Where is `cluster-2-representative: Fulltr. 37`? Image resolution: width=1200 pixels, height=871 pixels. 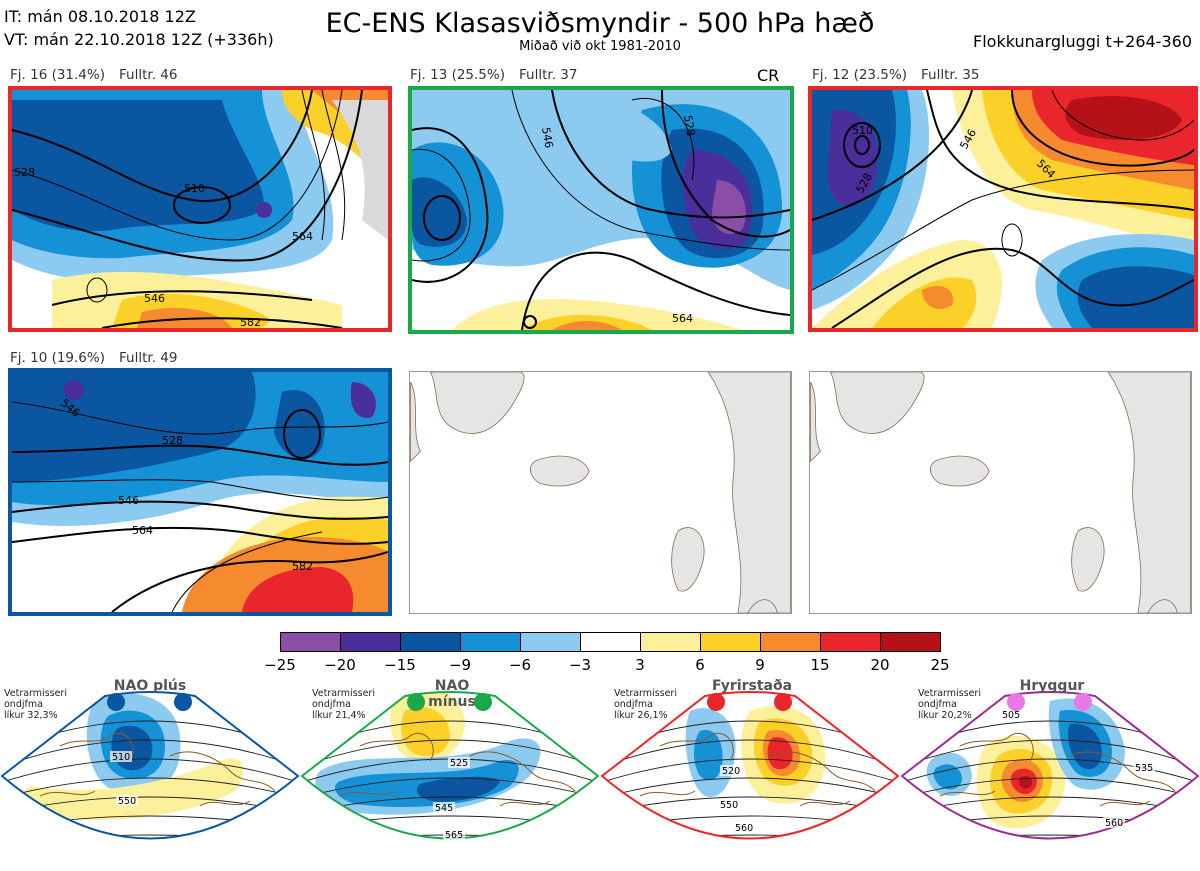
cluster-2-representative: Fulltr. 37 is located at coordinates (548, 75).